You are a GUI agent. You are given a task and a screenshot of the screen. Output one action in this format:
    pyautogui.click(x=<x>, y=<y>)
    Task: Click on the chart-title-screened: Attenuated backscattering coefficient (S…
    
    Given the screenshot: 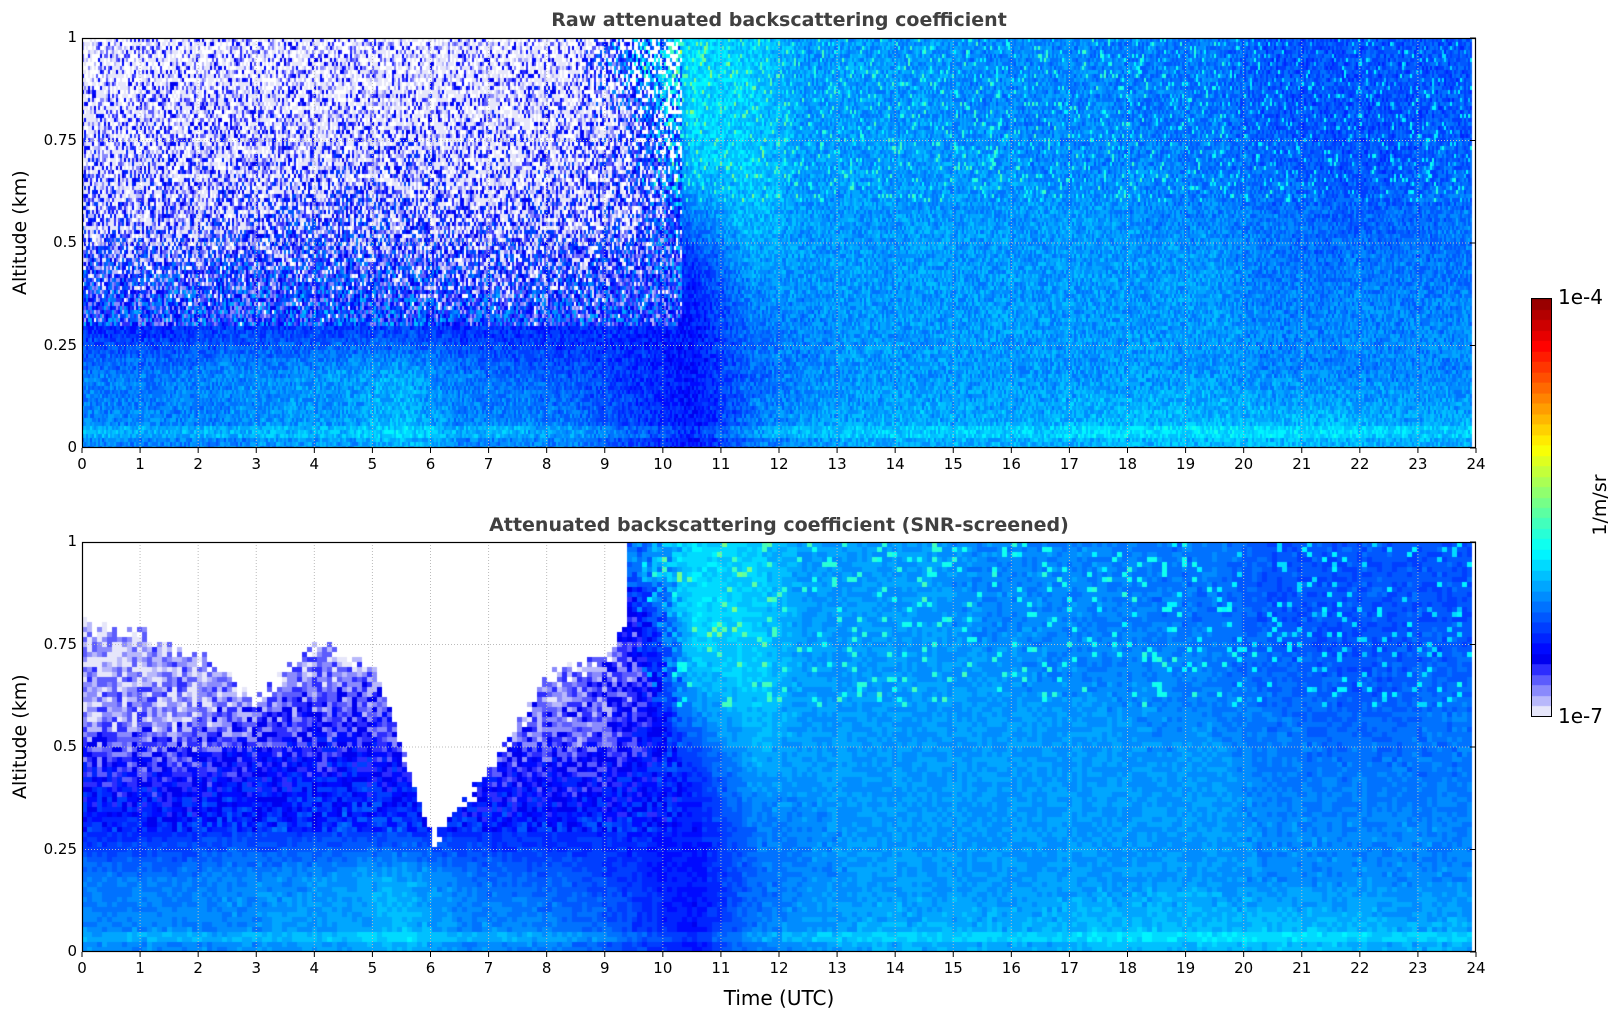 What is the action you would take?
    pyautogui.click(x=779, y=525)
    